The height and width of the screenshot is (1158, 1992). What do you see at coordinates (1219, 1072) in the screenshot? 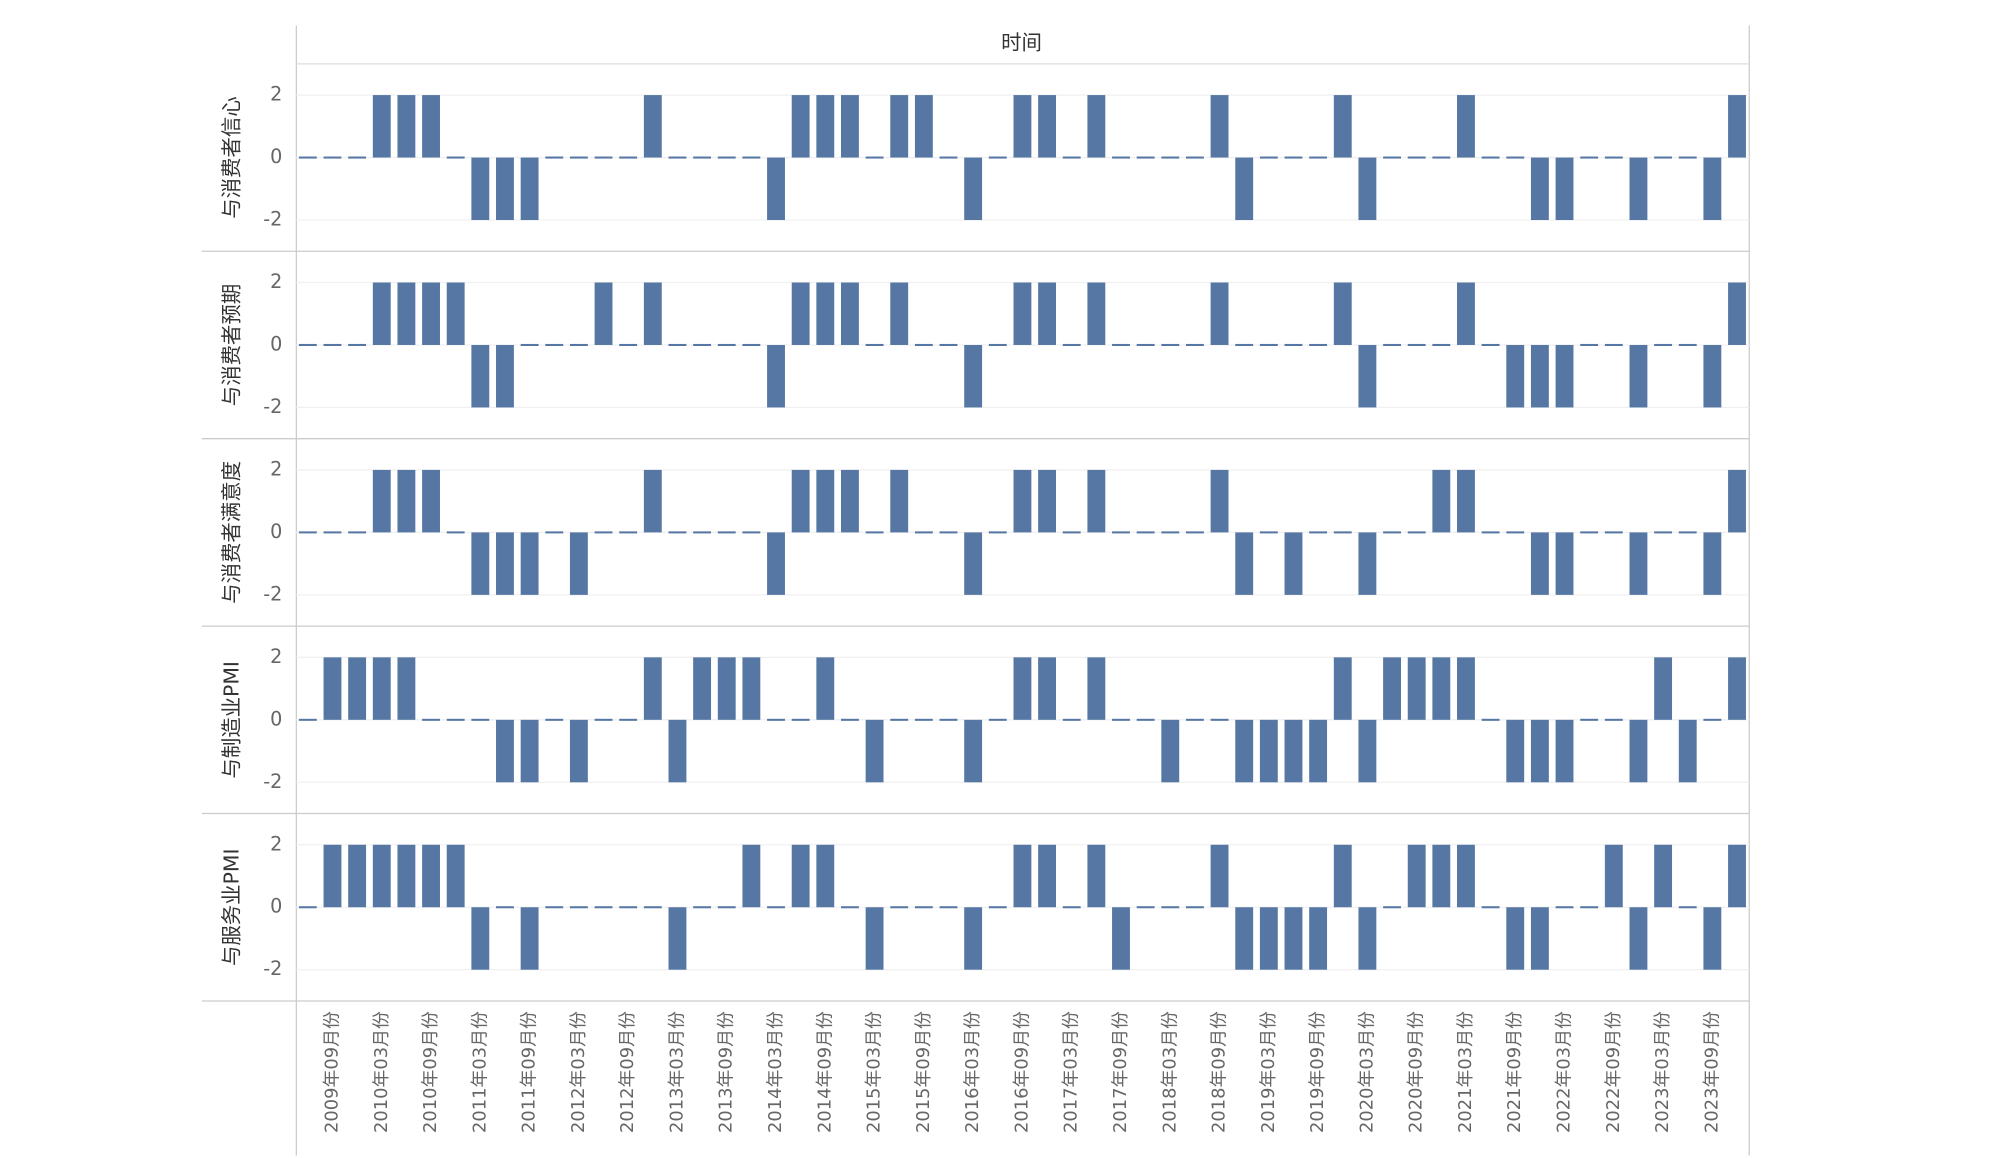
I see `x-tick-label: 2018年09月份` at bounding box center [1219, 1072].